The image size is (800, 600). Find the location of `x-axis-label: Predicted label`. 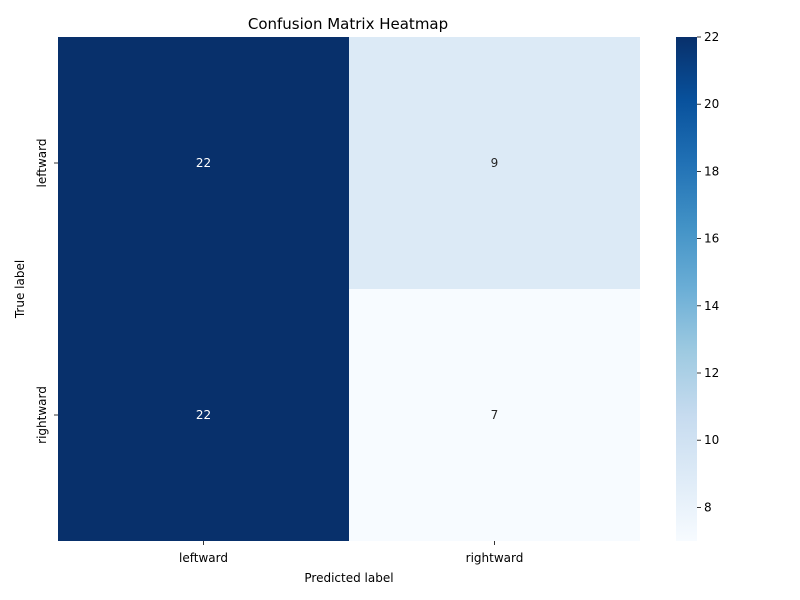

x-axis-label: Predicted label is located at coordinates (348, 578).